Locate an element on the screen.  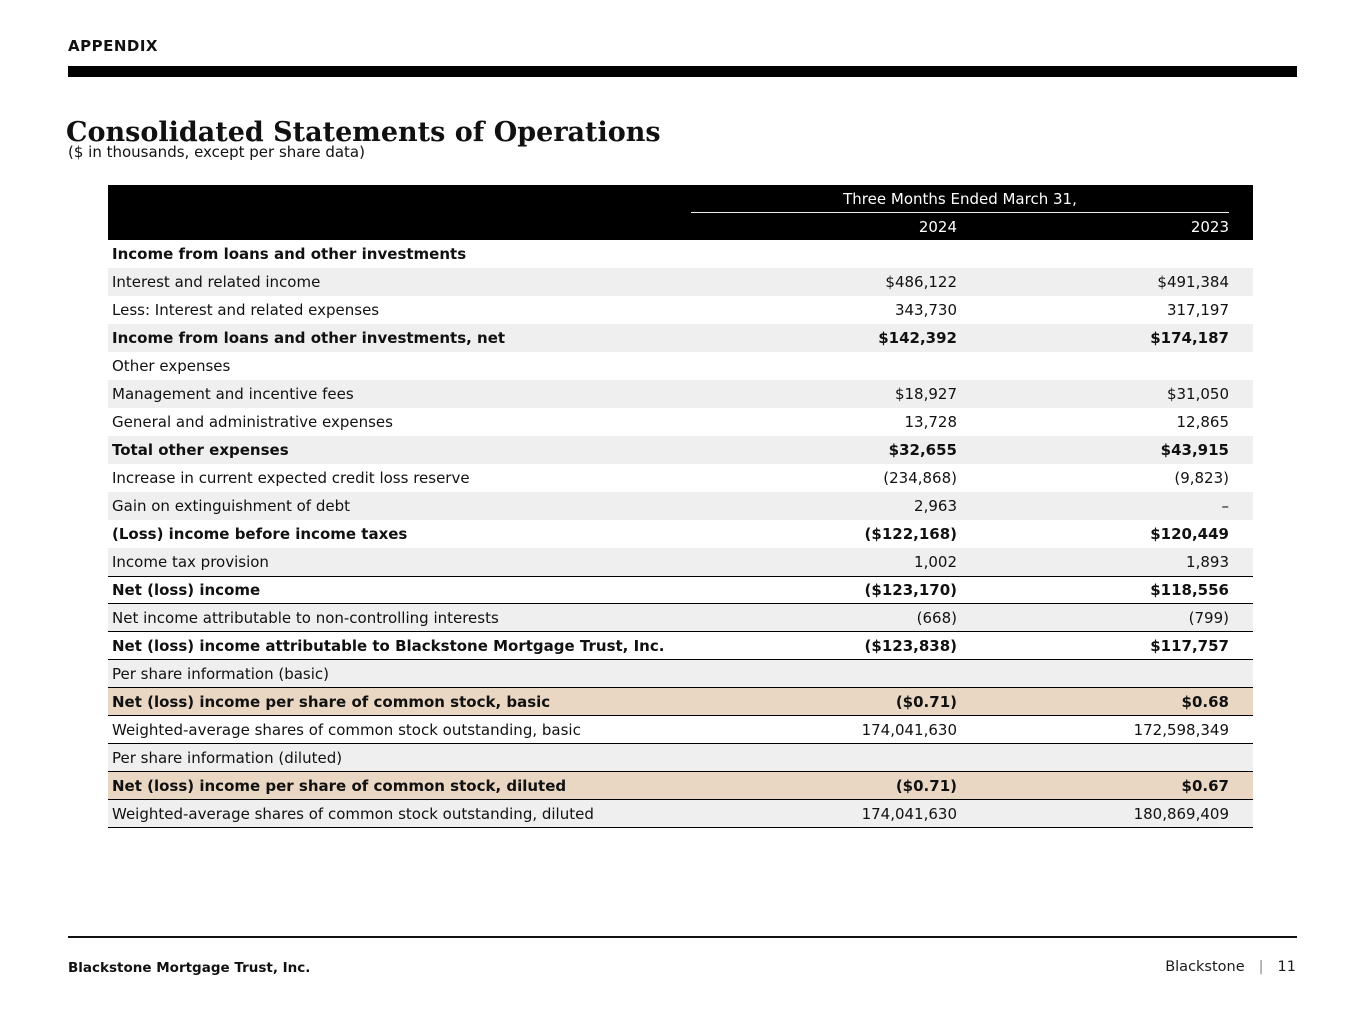
table-row: Gain on extinguishment of debt 2,963 – is located at coordinates (680, 506).